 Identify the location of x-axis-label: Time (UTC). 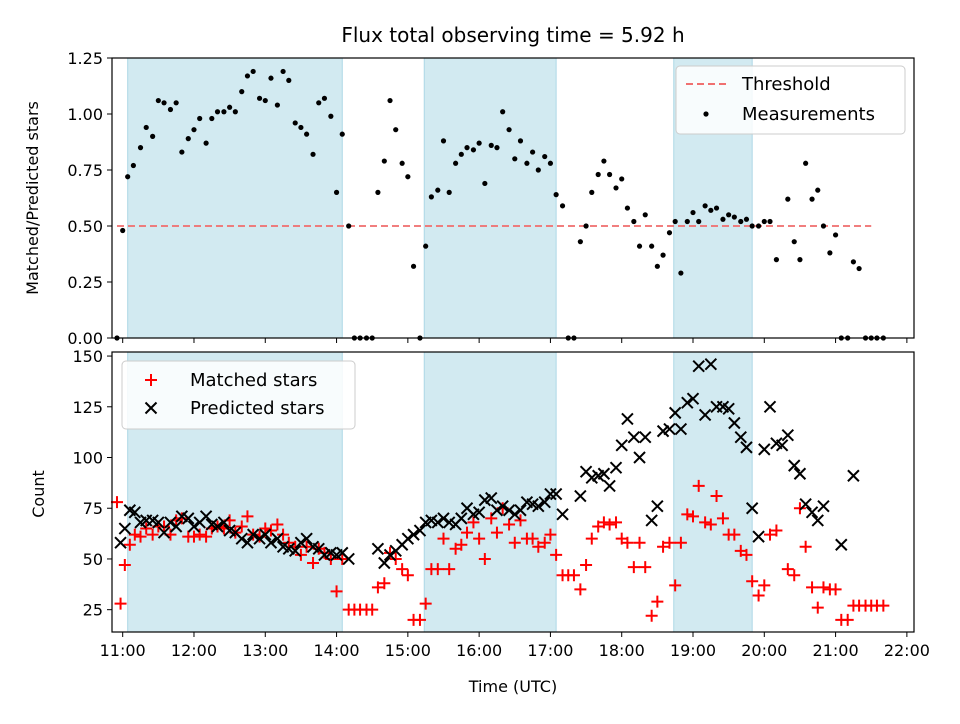
(512, 686).